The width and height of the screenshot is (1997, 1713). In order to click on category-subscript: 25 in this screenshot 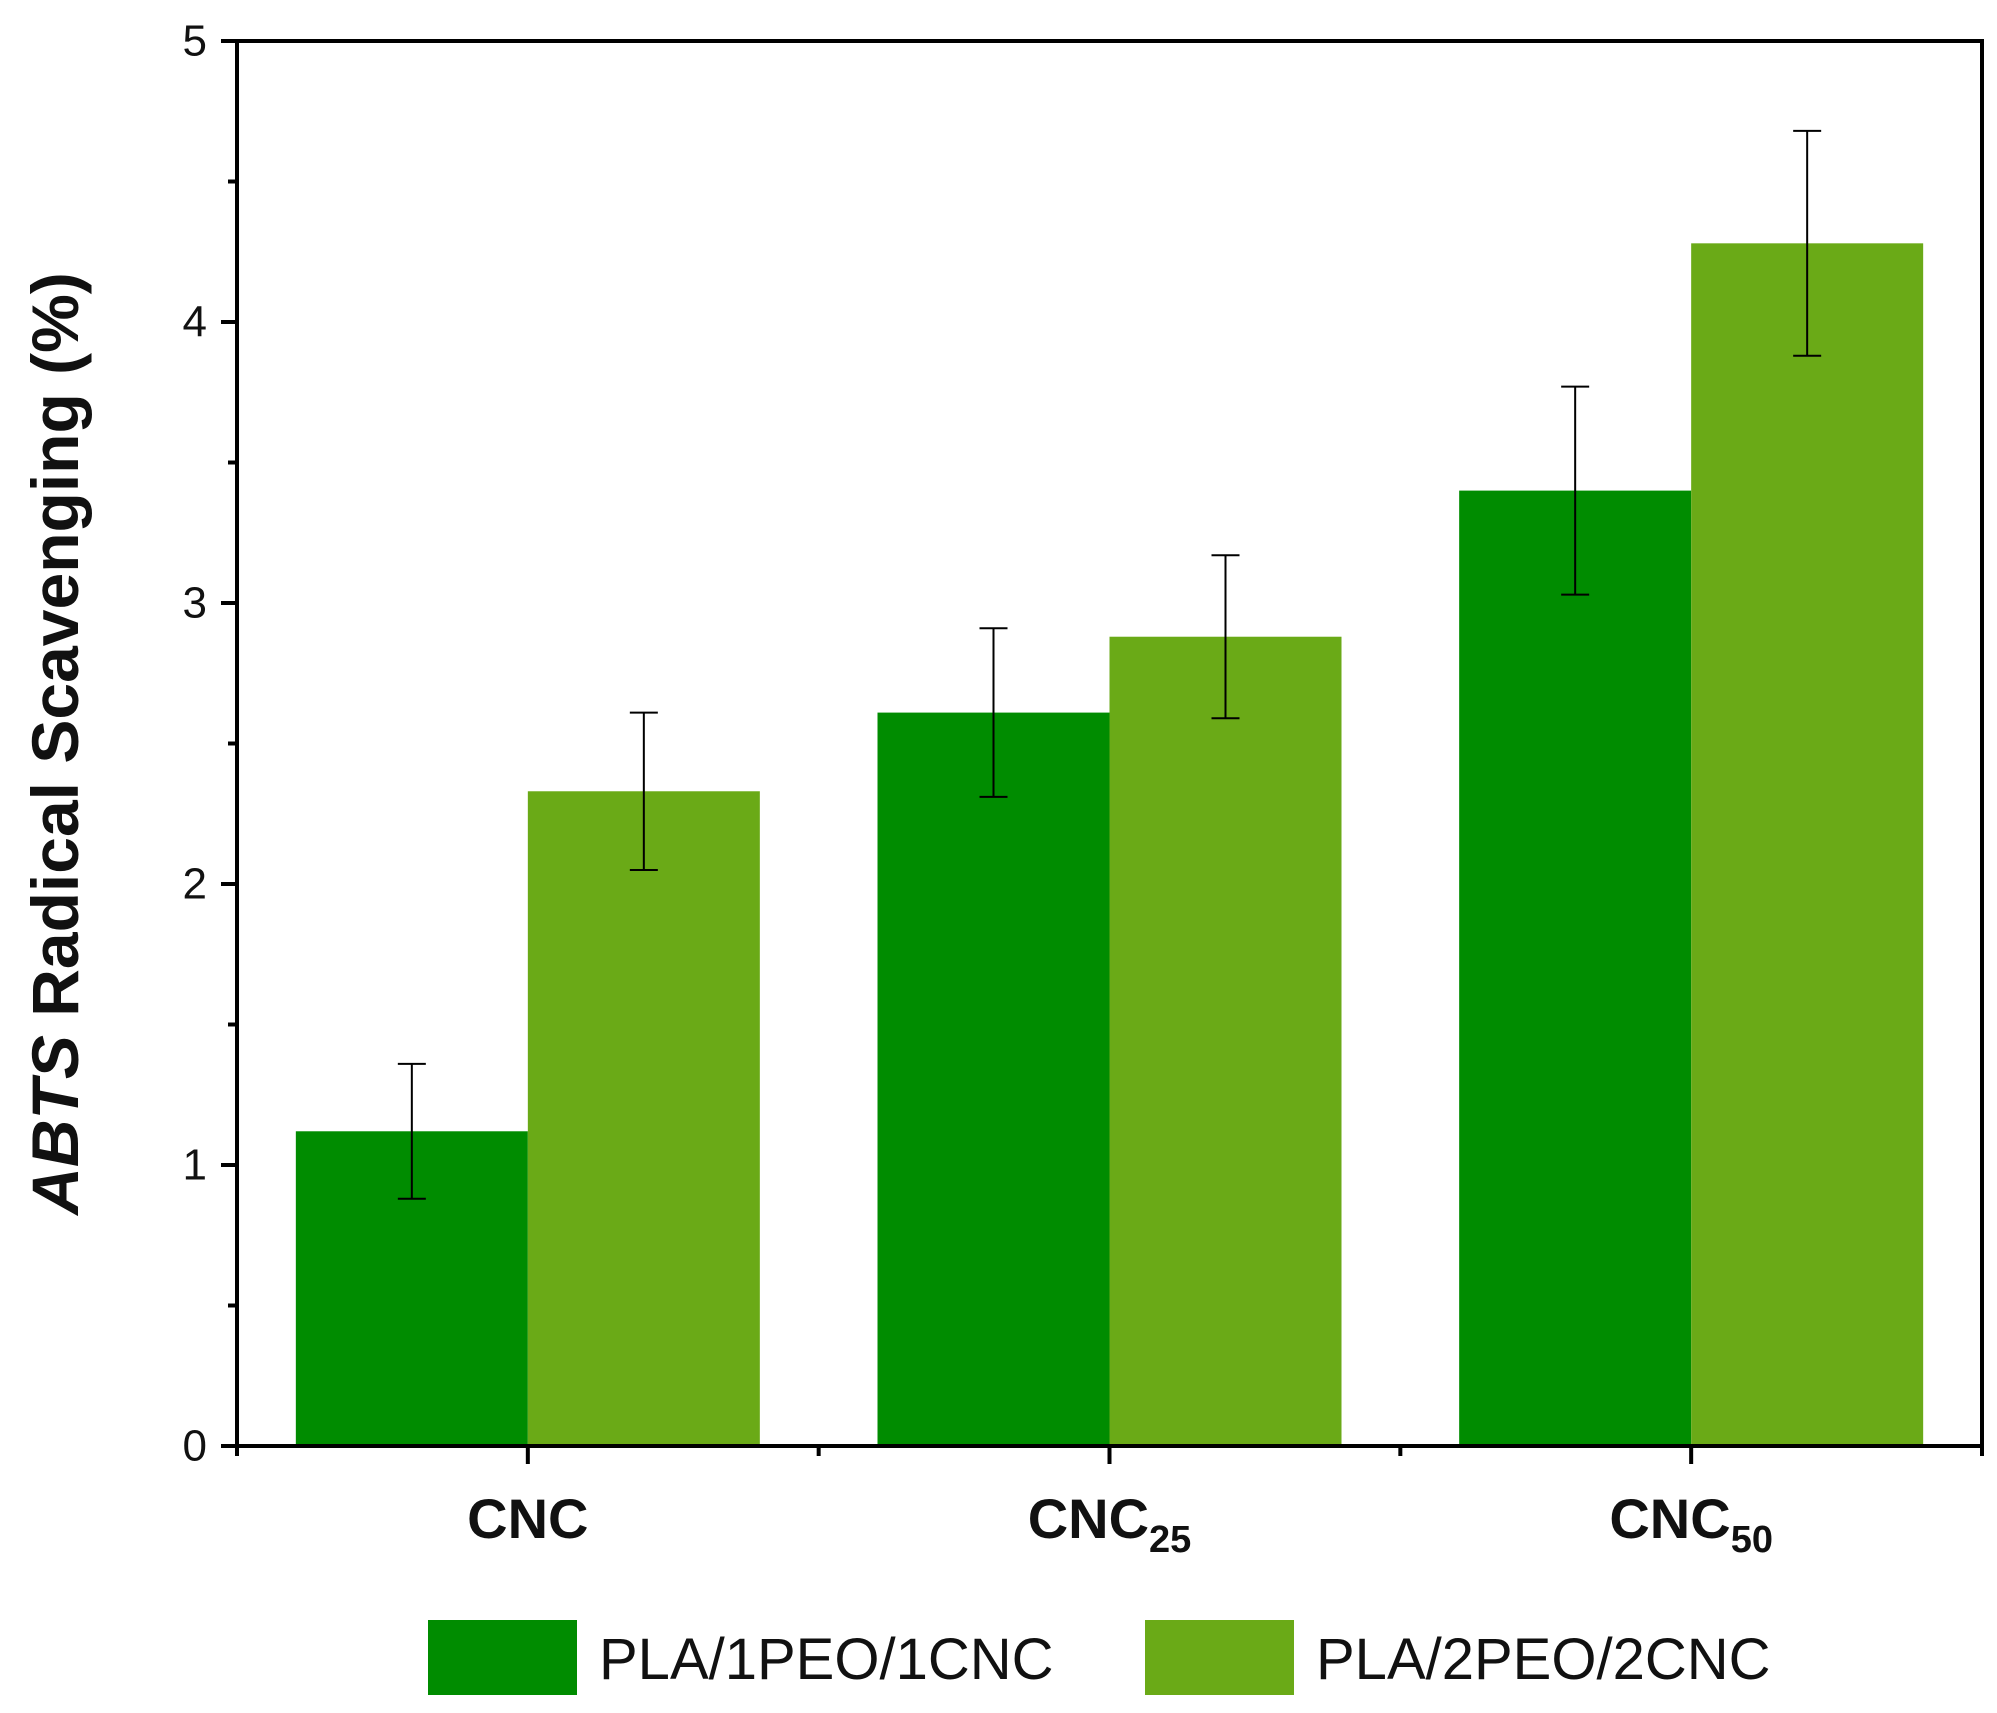, I will do `click(1170, 1540)`.